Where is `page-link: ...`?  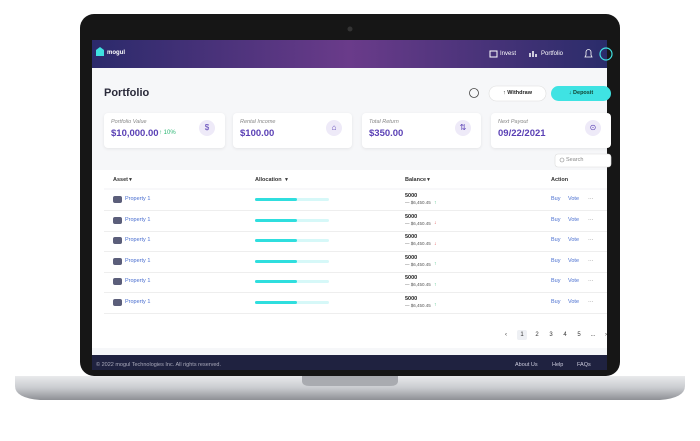 page-link: ... is located at coordinates (593, 335).